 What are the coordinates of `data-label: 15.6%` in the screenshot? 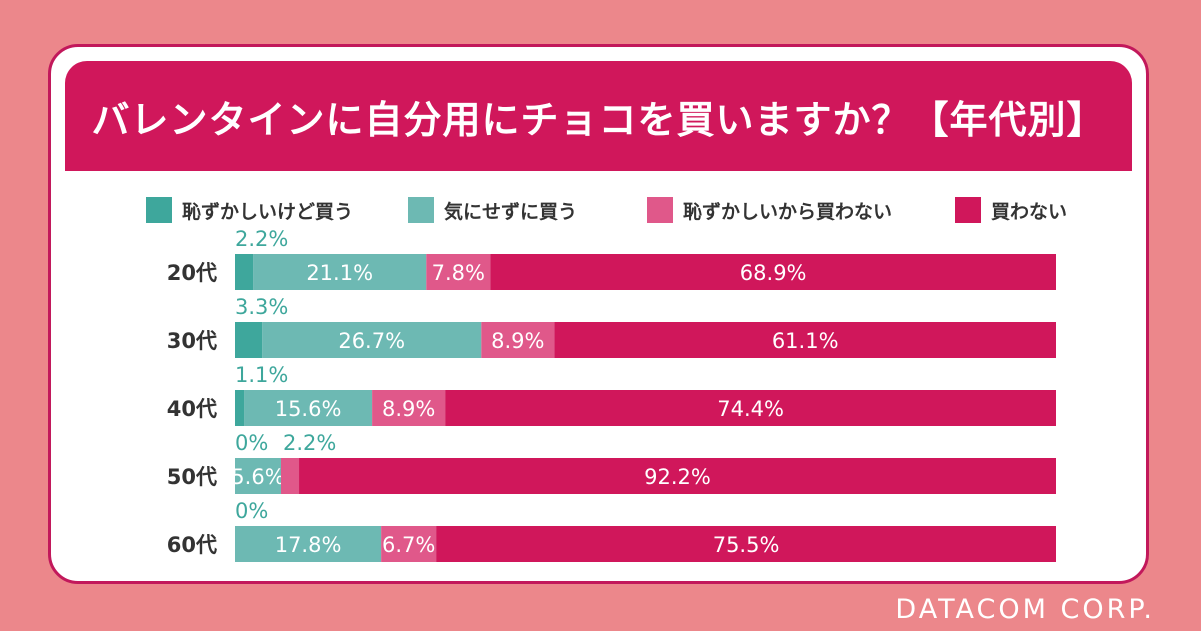 It's located at (308, 409).